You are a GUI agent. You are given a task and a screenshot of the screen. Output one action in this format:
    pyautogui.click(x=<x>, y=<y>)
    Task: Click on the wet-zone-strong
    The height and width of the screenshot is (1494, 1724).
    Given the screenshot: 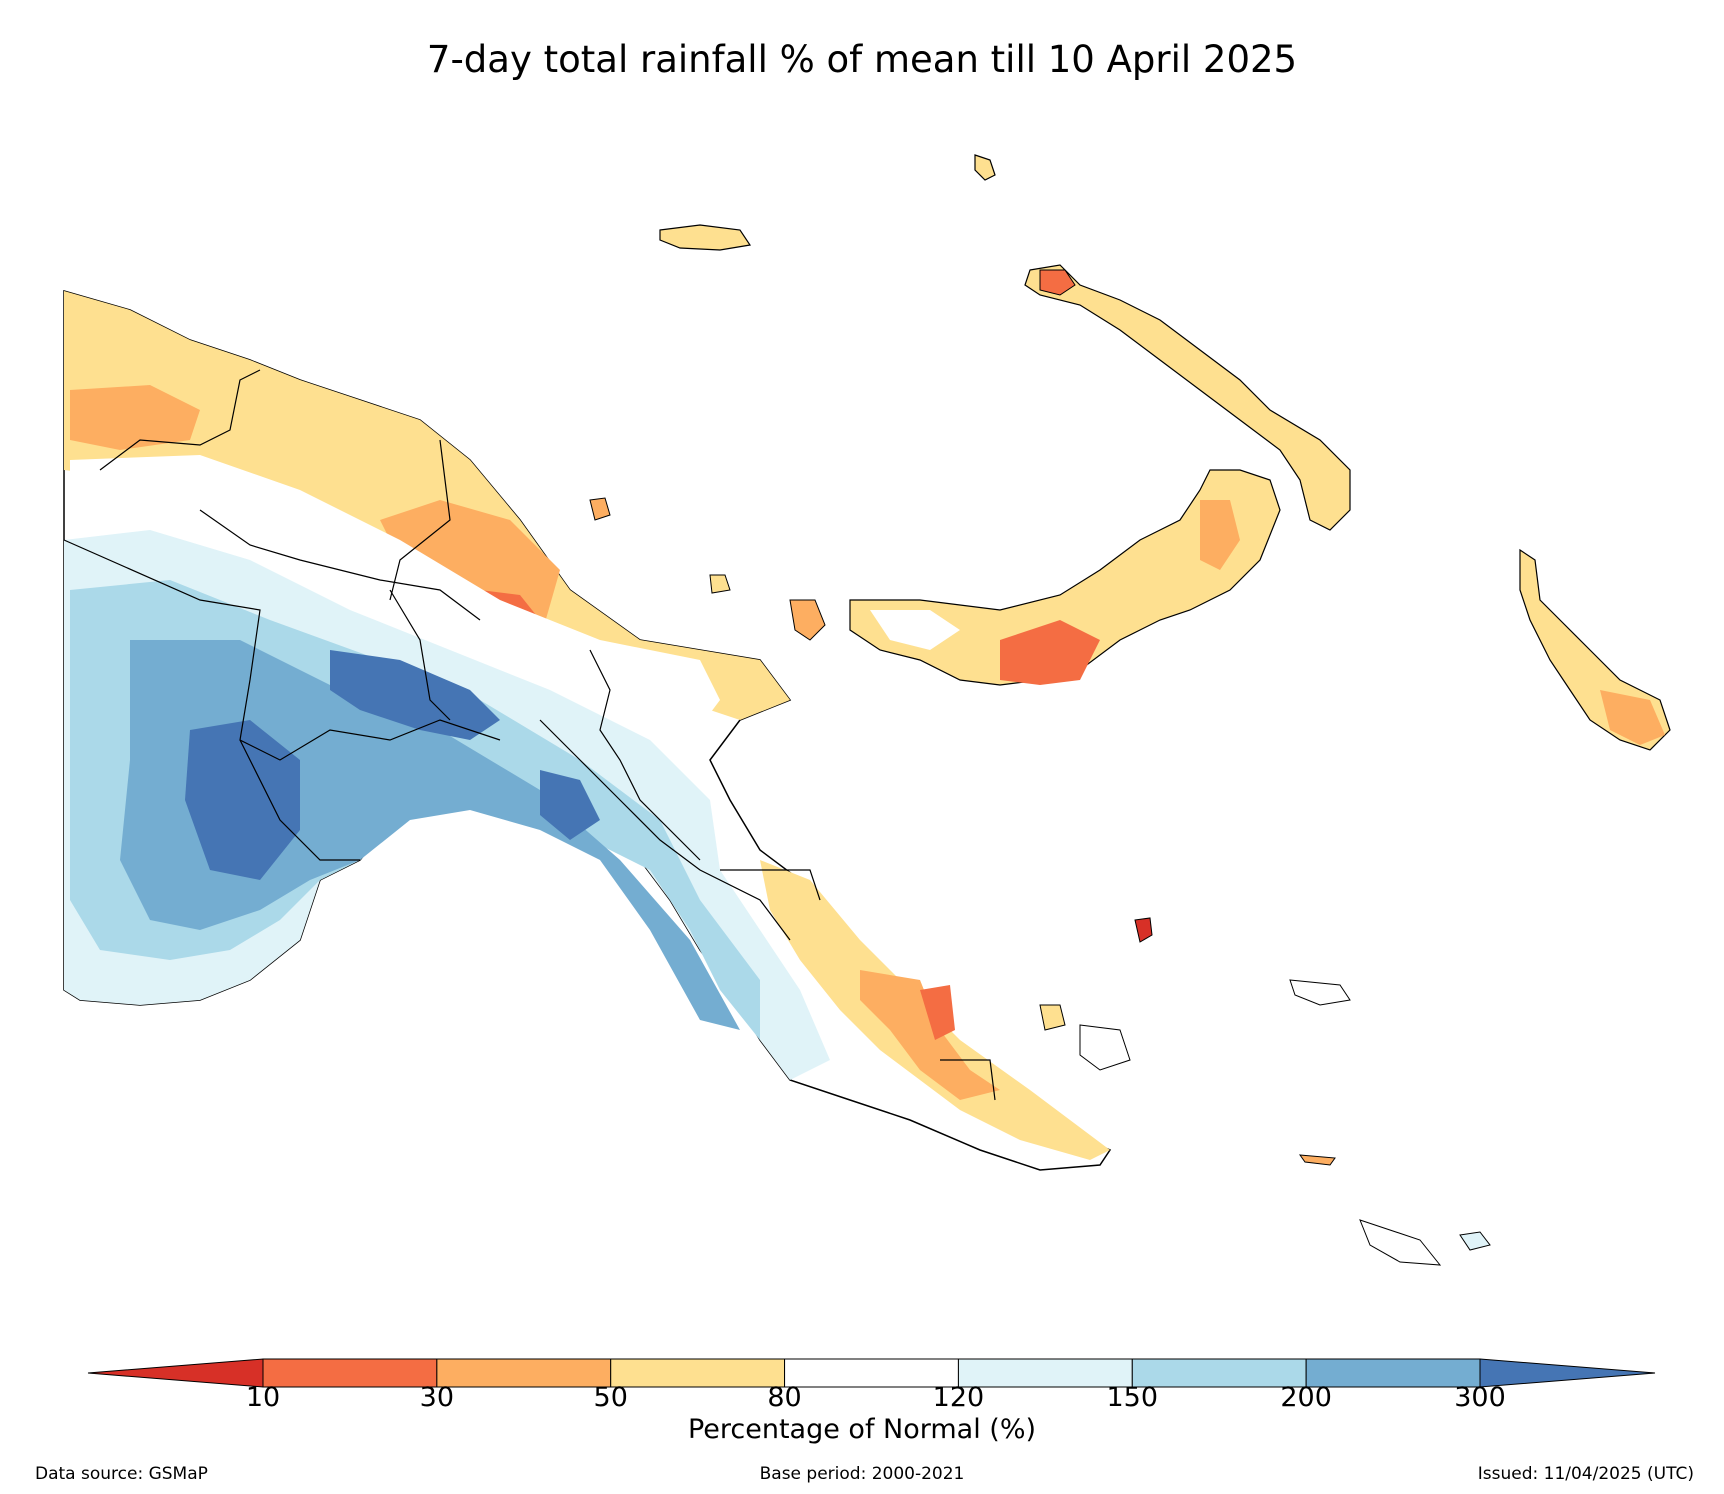 What is the action you would take?
    pyautogui.click(x=430, y=835)
    